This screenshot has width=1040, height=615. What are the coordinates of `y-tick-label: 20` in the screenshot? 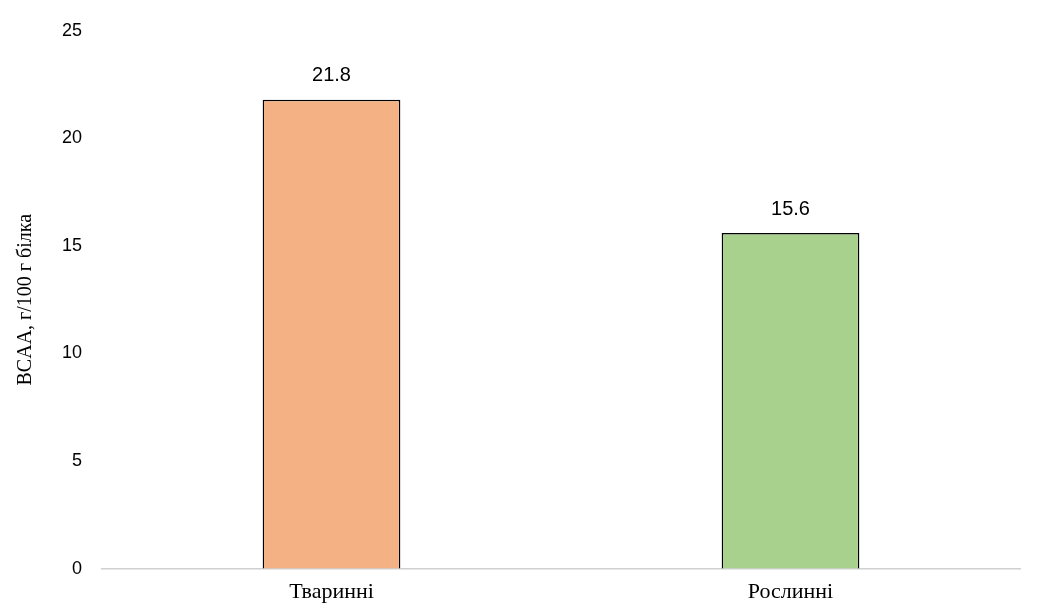 It's located at (72, 137).